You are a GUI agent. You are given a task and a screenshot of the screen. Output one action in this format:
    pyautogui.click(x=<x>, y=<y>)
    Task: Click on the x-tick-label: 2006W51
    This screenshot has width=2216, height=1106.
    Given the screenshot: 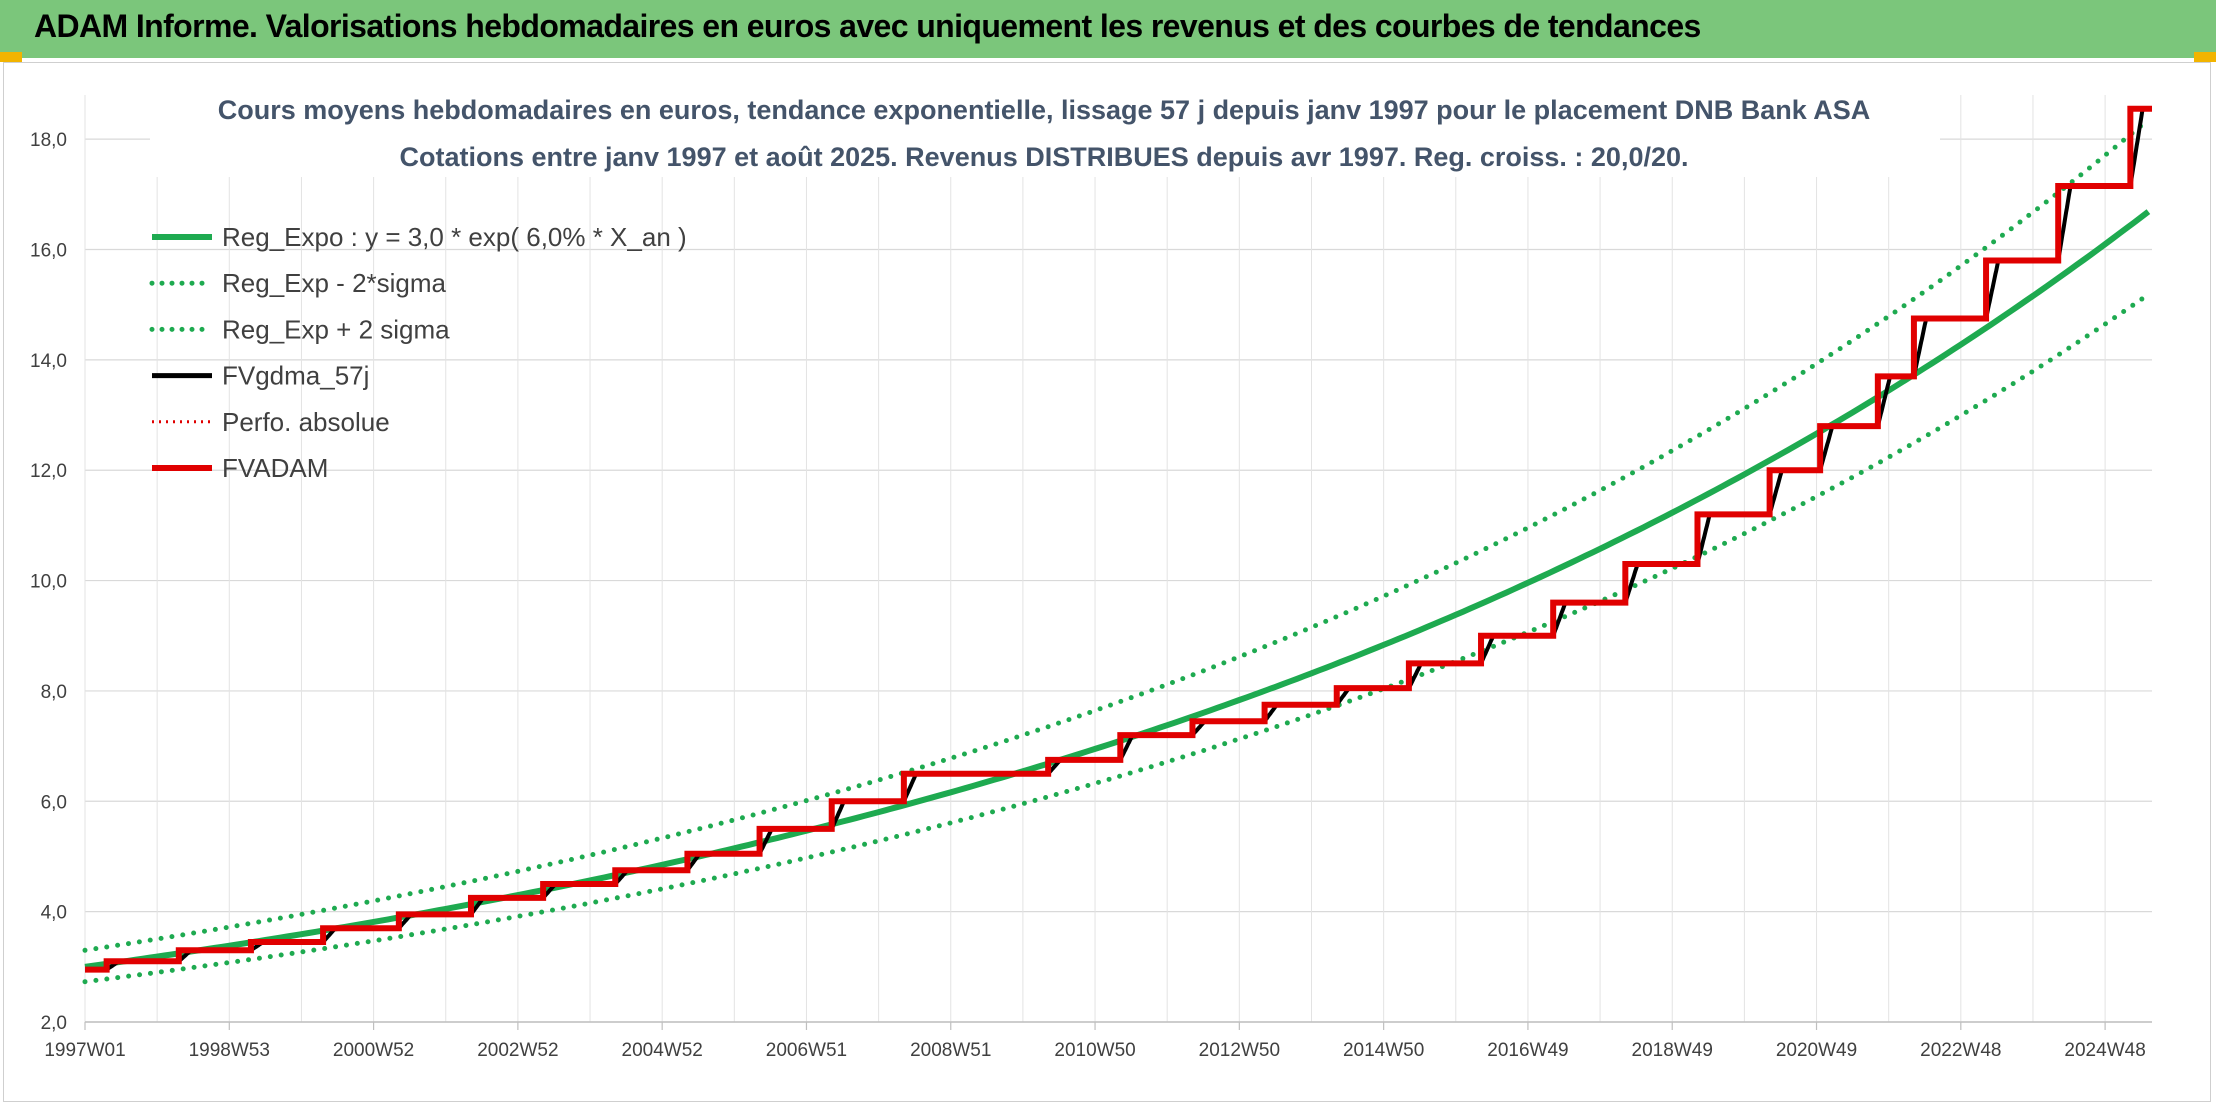 What is the action you would take?
    pyautogui.click(x=806, y=1050)
    